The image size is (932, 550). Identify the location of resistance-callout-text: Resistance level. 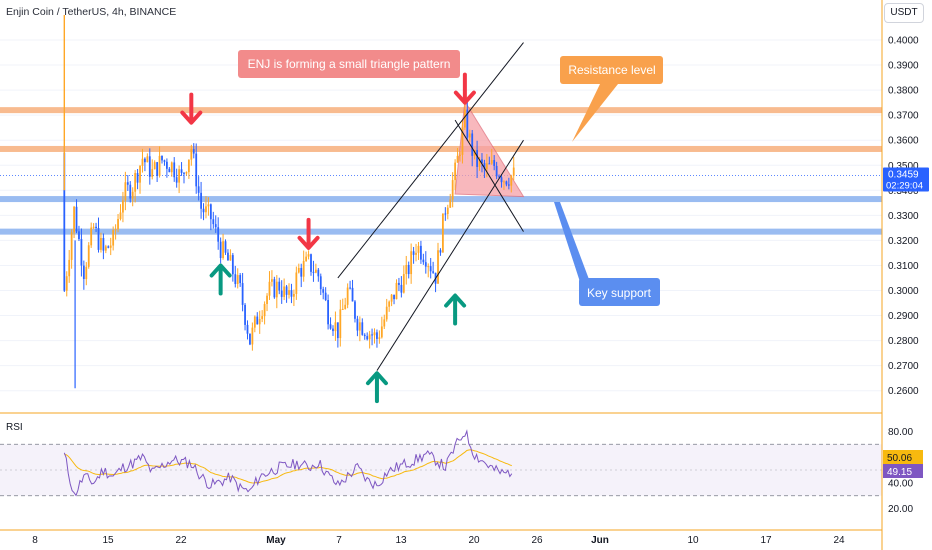
(611, 70).